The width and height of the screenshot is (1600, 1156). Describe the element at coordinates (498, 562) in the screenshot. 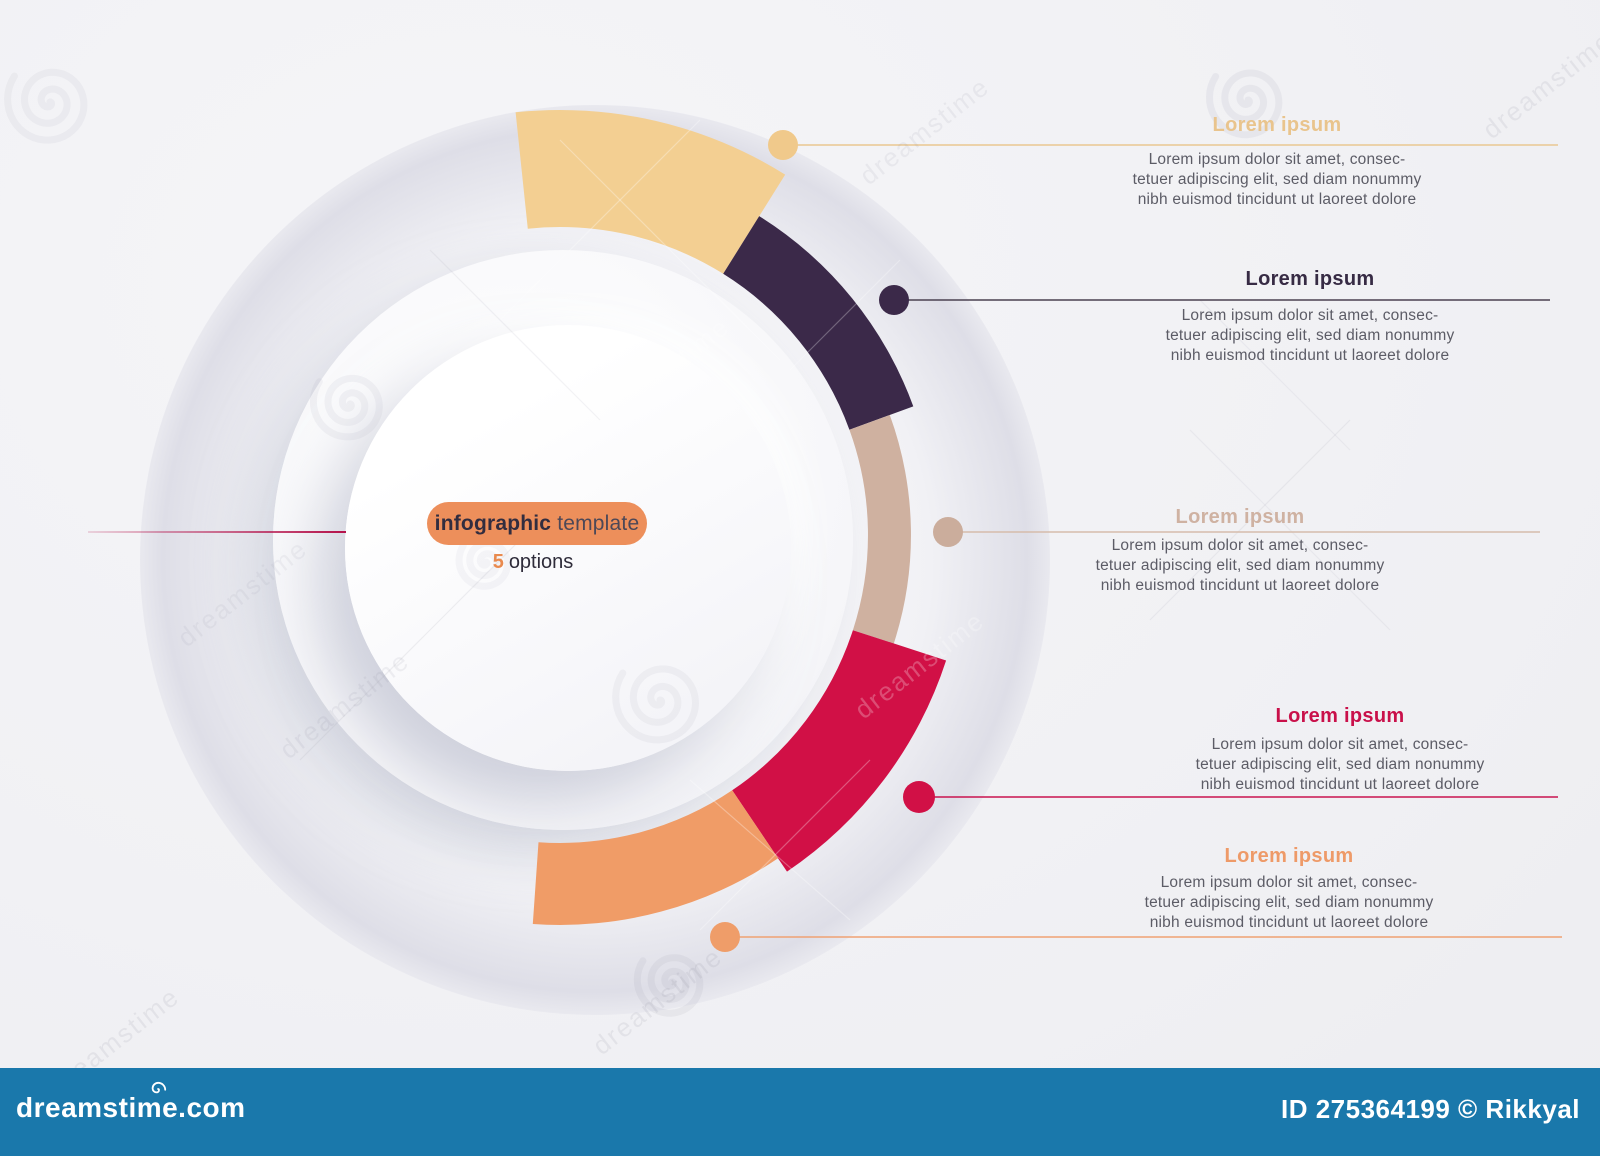

I see `options-number: 5` at that location.